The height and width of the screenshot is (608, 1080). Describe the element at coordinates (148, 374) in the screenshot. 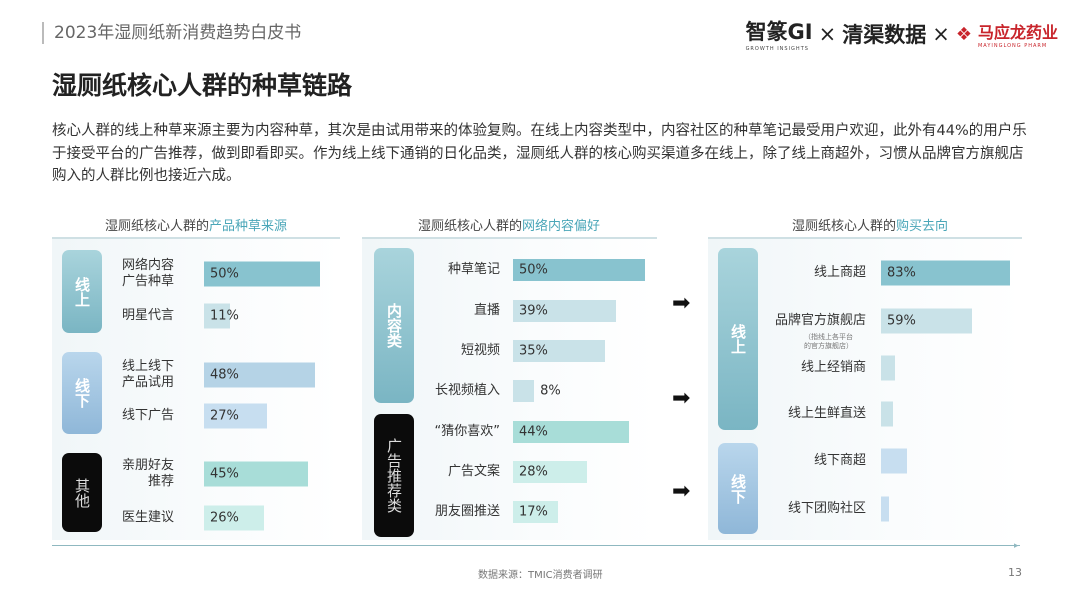

I see `row-label: 线上线下 产品试用` at that location.